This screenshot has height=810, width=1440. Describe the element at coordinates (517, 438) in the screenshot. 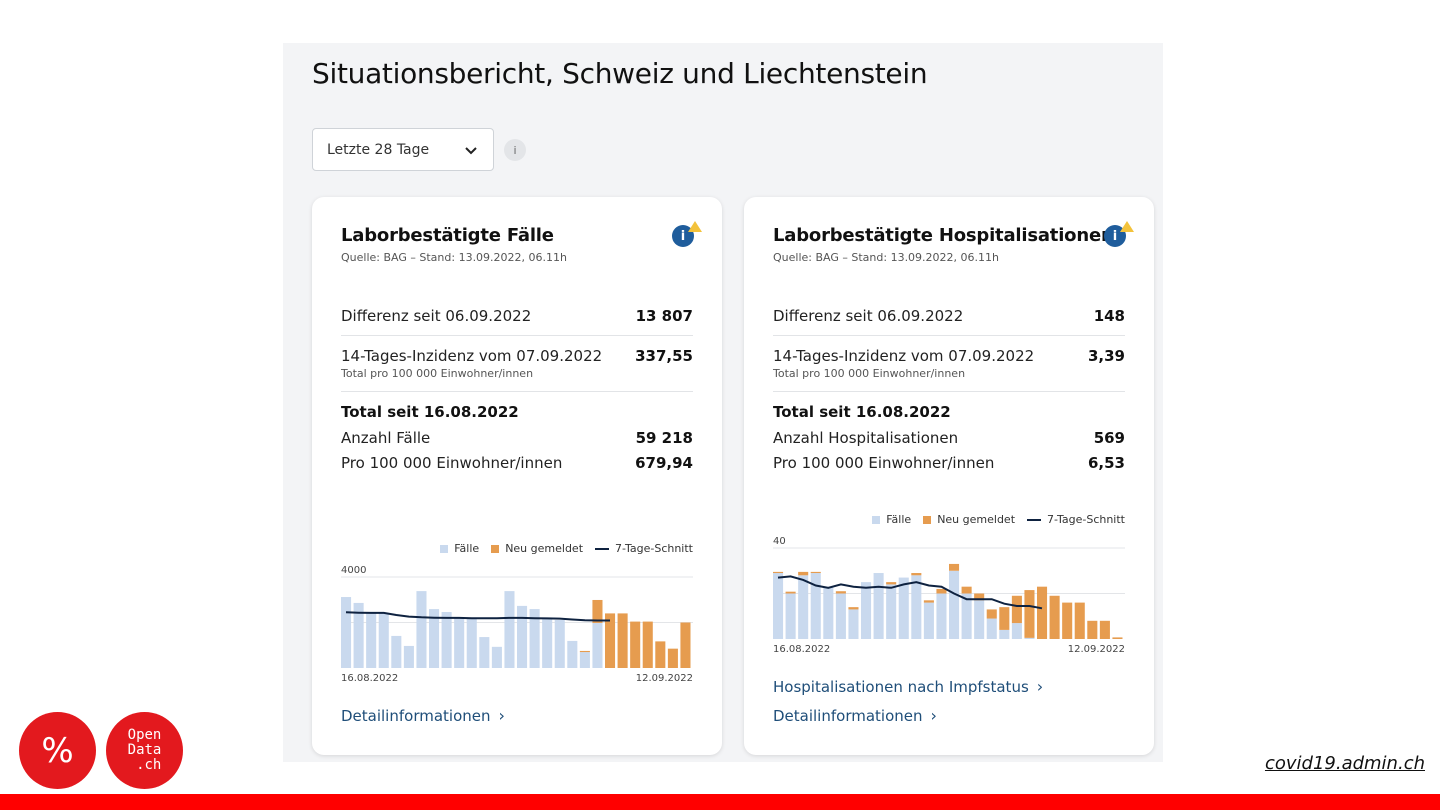

I see `count-row: Anzahl Fälle 59 218` at that location.